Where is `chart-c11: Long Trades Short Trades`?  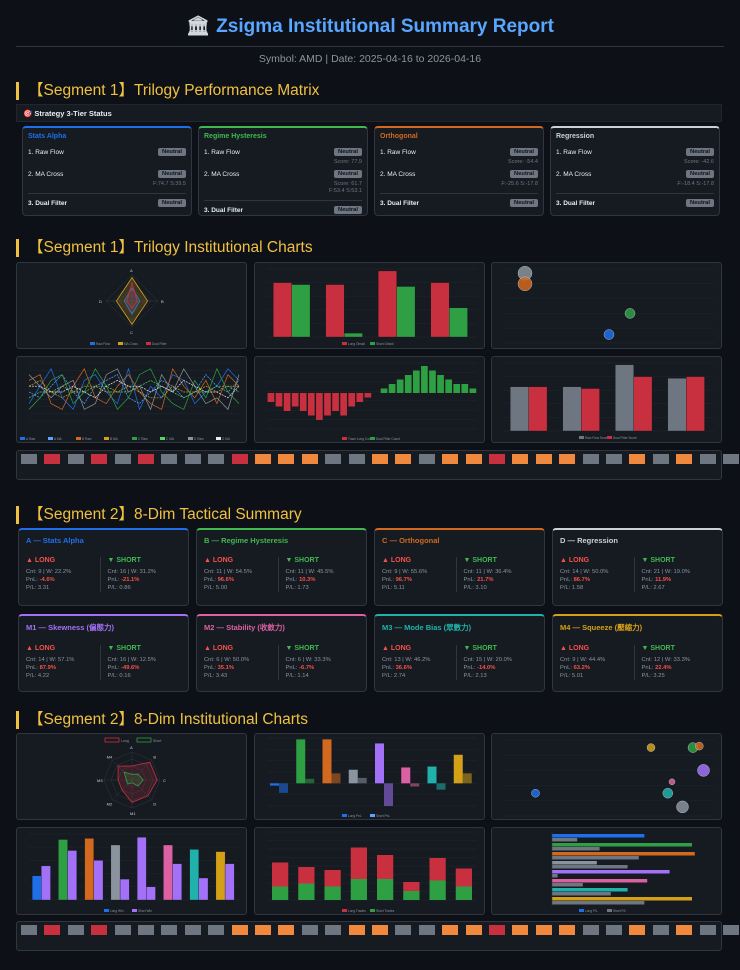
chart-c11: Long Trades Short Trades is located at coordinates (372, 872).